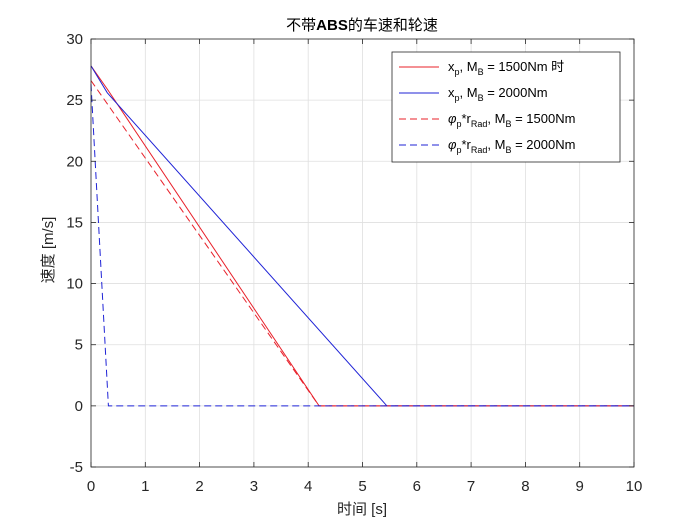  What do you see at coordinates (634, 486) in the screenshot?
I see `x-tick-label: 10` at bounding box center [634, 486].